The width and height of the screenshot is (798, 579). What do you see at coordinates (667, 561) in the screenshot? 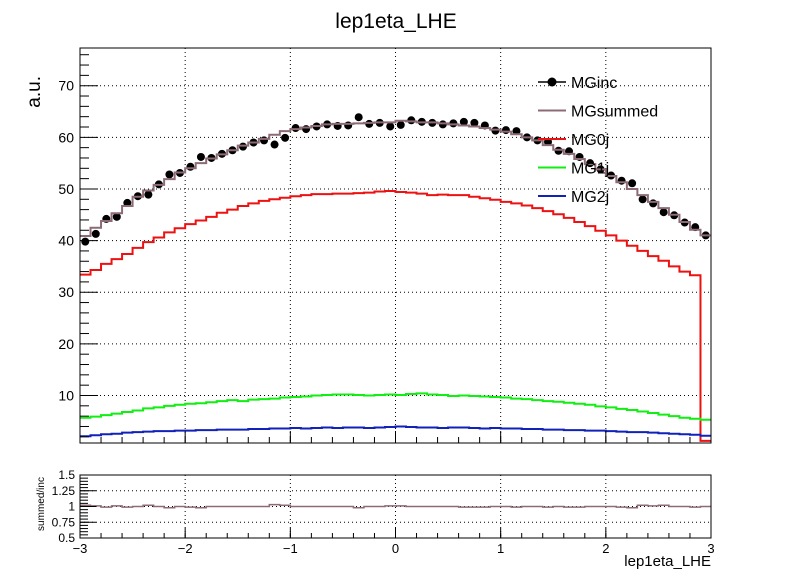
I see `x-axis-label: lep1eta_LHE` at bounding box center [667, 561].